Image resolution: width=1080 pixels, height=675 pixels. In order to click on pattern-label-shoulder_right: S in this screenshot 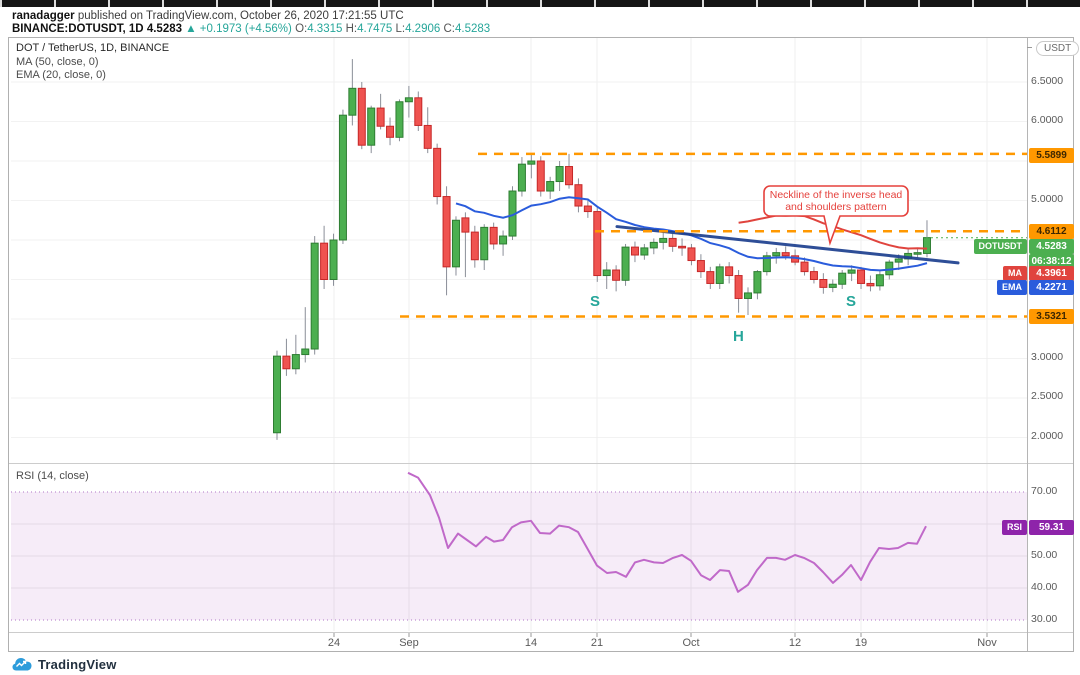, I will do `click(851, 301)`.